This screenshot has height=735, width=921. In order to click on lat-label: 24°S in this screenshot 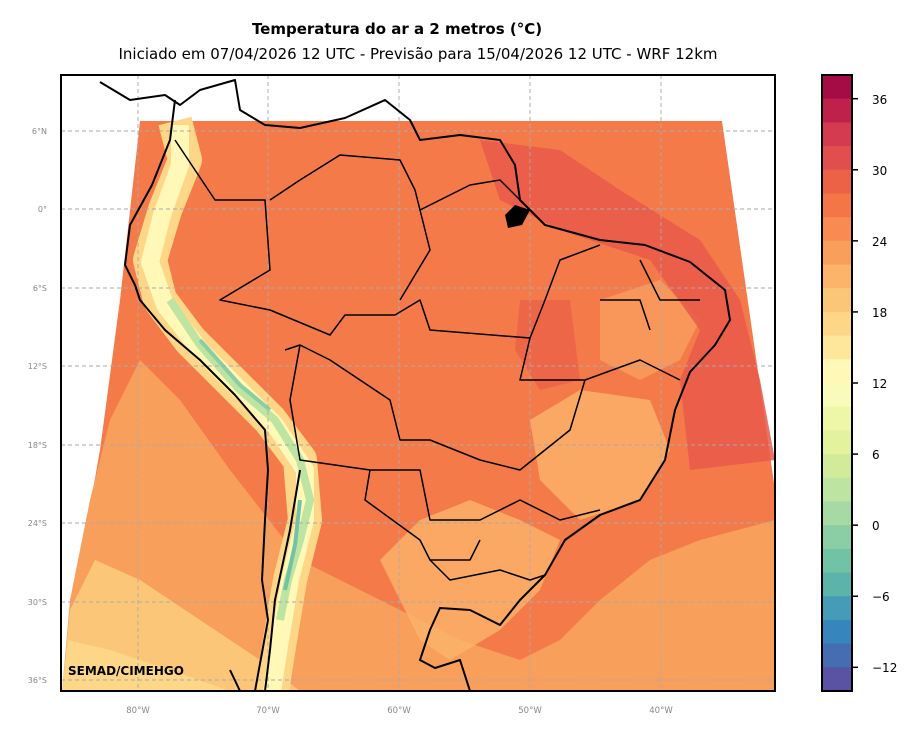, I will do `click(37, 523)`.